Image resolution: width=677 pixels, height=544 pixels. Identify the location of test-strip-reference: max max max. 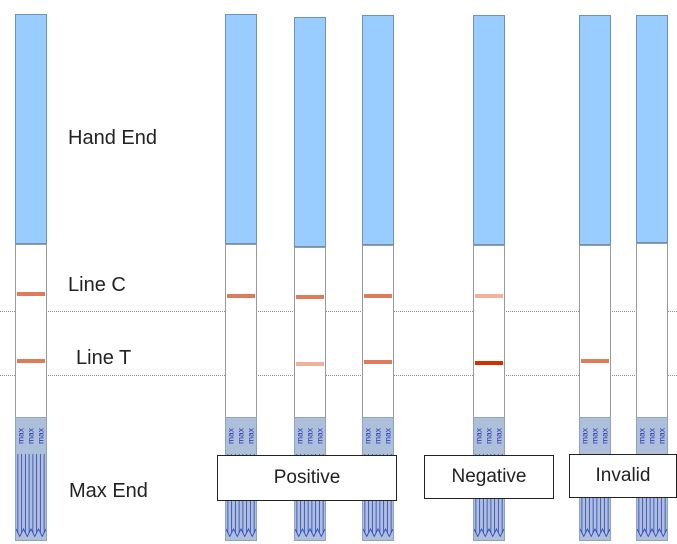
(31, 277).